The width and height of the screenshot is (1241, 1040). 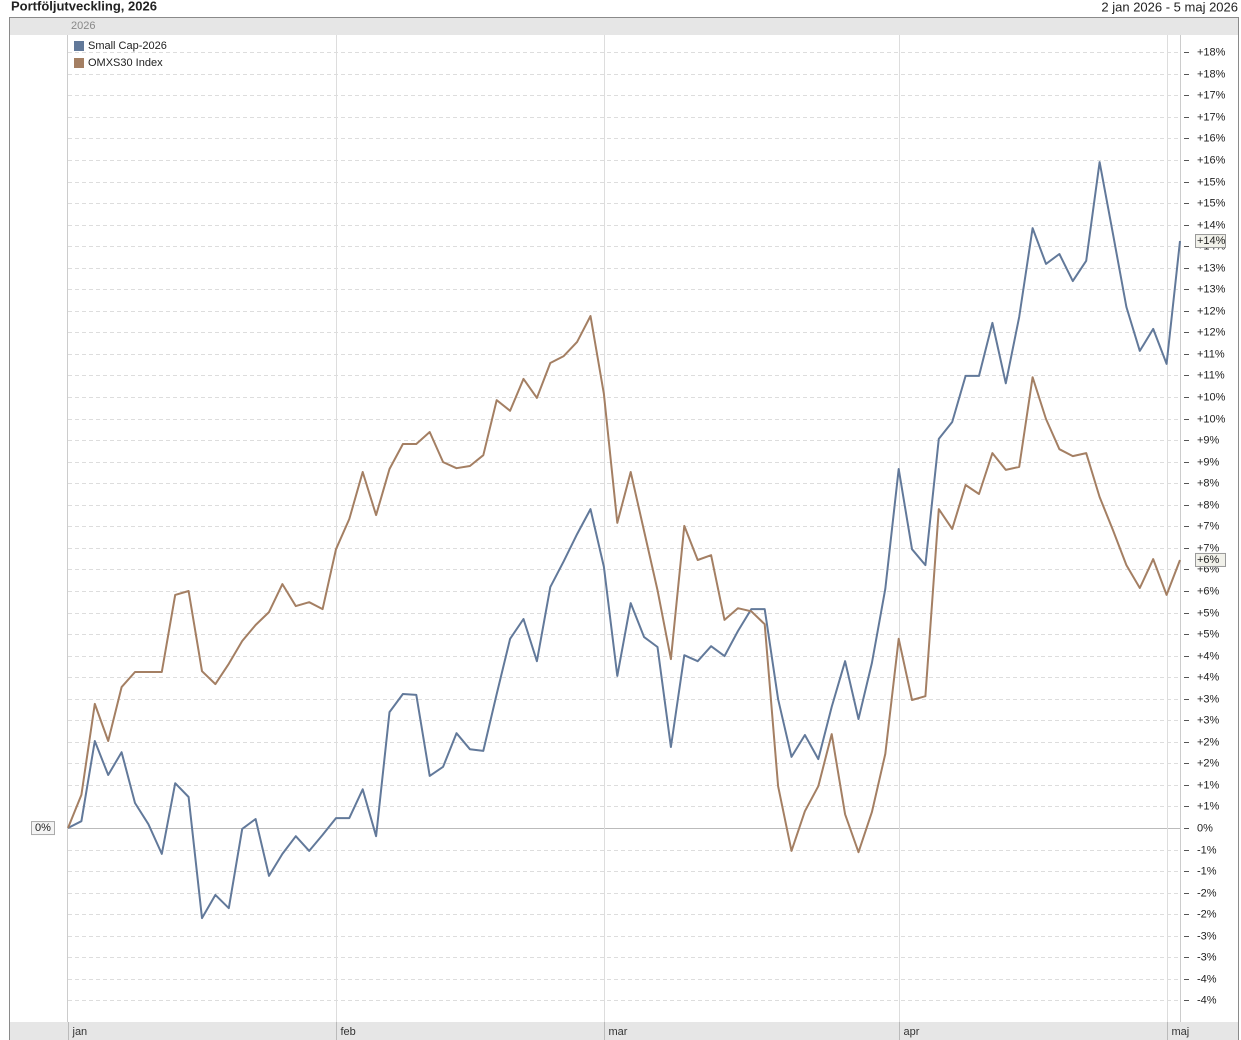 What do you see at coordinates (1208, 591) in the screenshot?
I see `y-tick-label: +6%` at bounding box center [1208, 591].